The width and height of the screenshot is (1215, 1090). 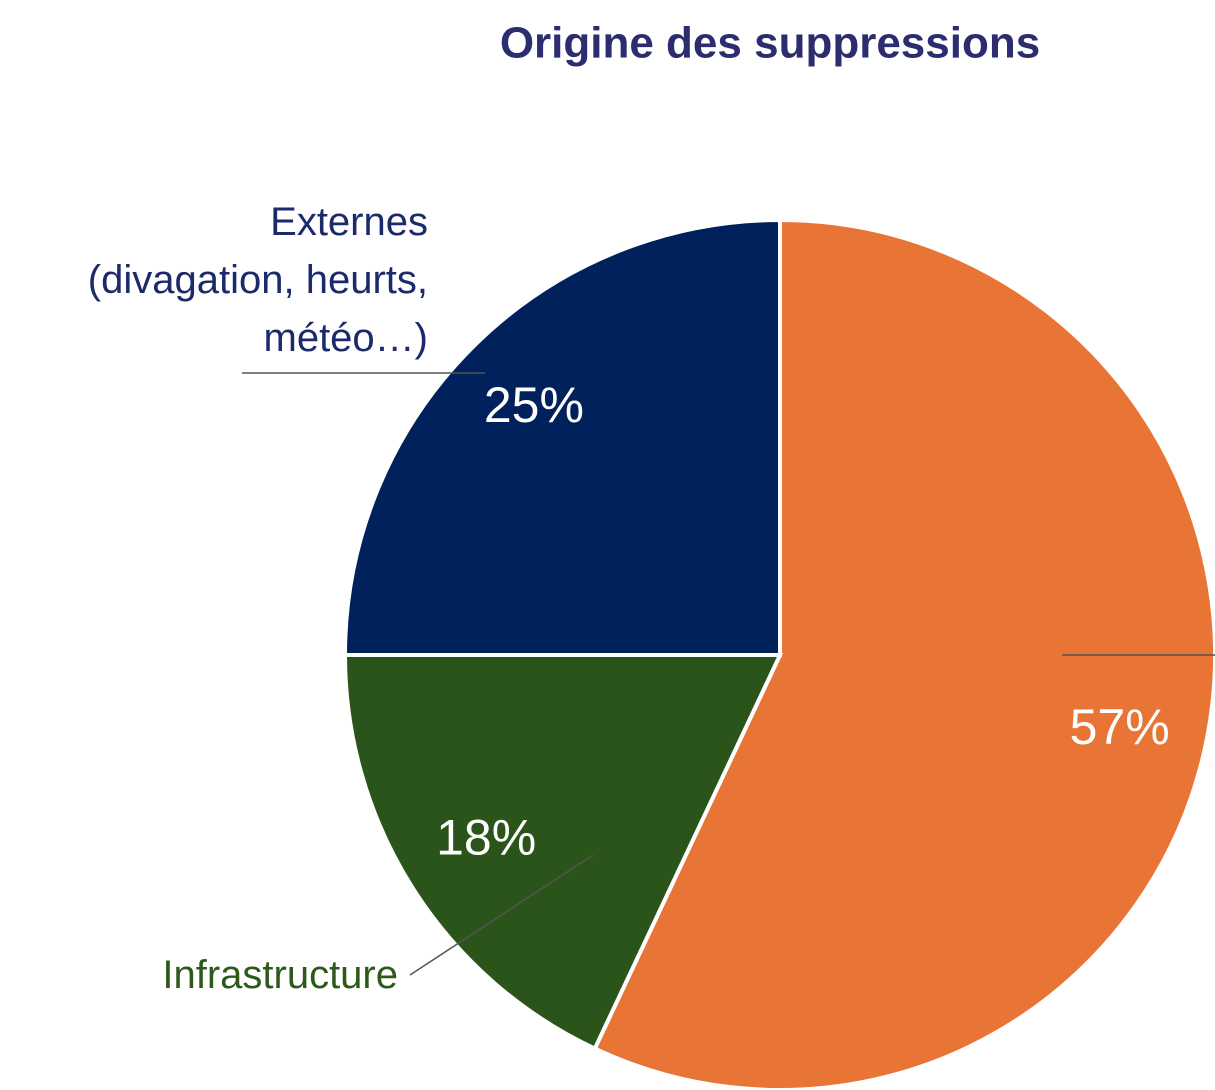 What do you see at coordinates (1120, 727) in the screenshot?
I see `value-label: 57%` at bounding box center [1120, 727].